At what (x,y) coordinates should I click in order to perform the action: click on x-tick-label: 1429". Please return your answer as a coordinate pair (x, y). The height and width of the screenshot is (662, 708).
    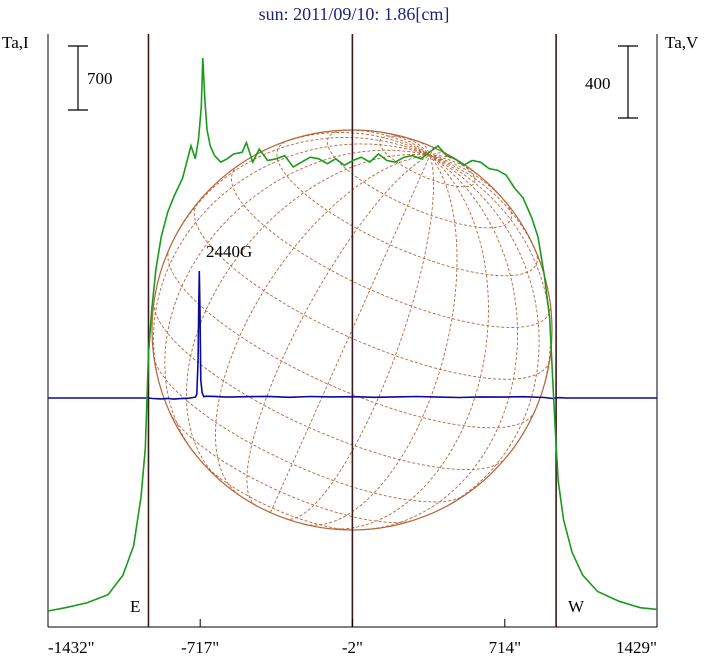
    Looking at the image, I should click on (636, 647).